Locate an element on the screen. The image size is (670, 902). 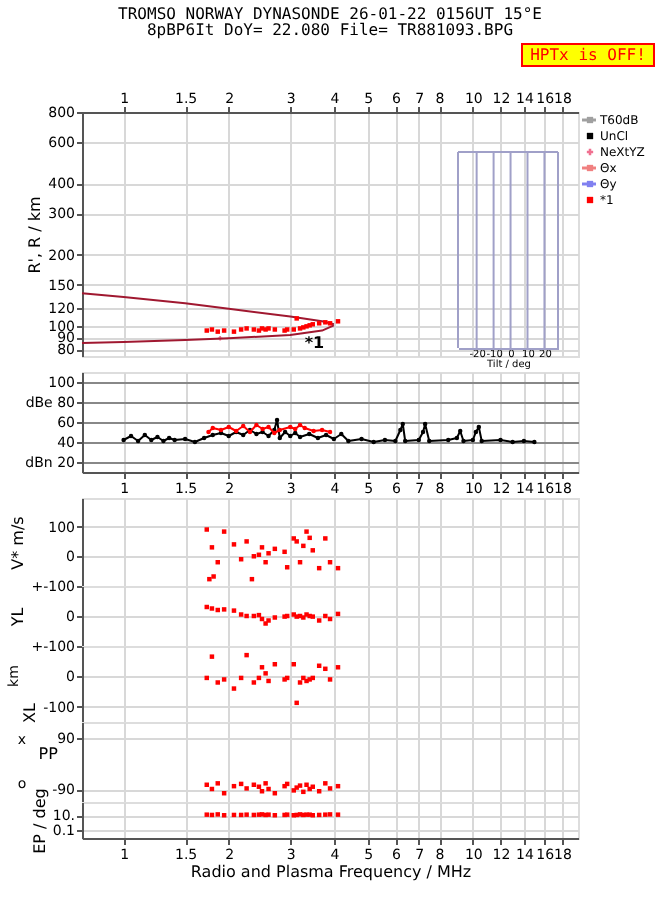
y-axis-title: XL is located at coordinates (30, 712).